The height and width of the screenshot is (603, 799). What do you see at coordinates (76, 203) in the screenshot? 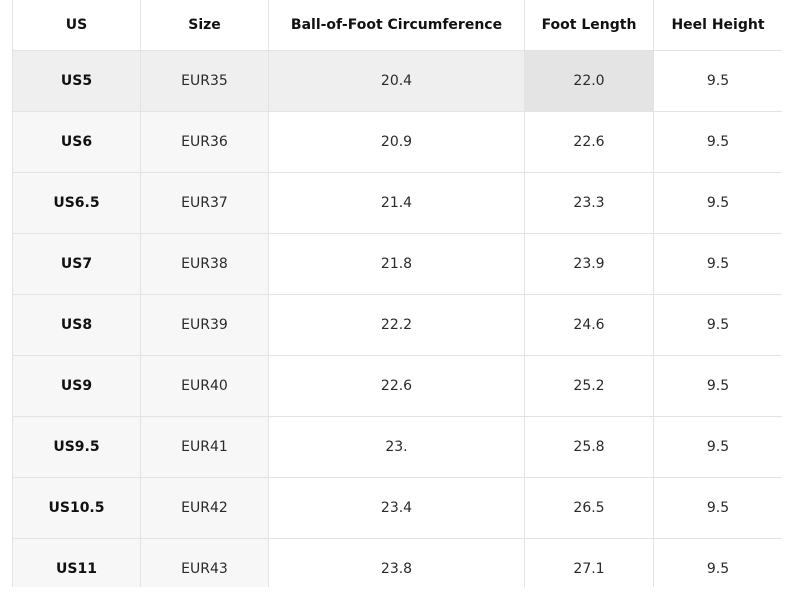
I see `cell-us: US6.5` at bounding box center [76, 203].